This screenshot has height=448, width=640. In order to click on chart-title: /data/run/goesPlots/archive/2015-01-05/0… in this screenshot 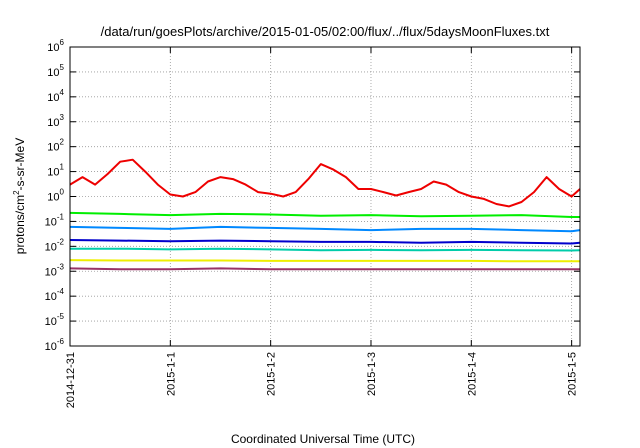, I will do `click(325, 31)`.